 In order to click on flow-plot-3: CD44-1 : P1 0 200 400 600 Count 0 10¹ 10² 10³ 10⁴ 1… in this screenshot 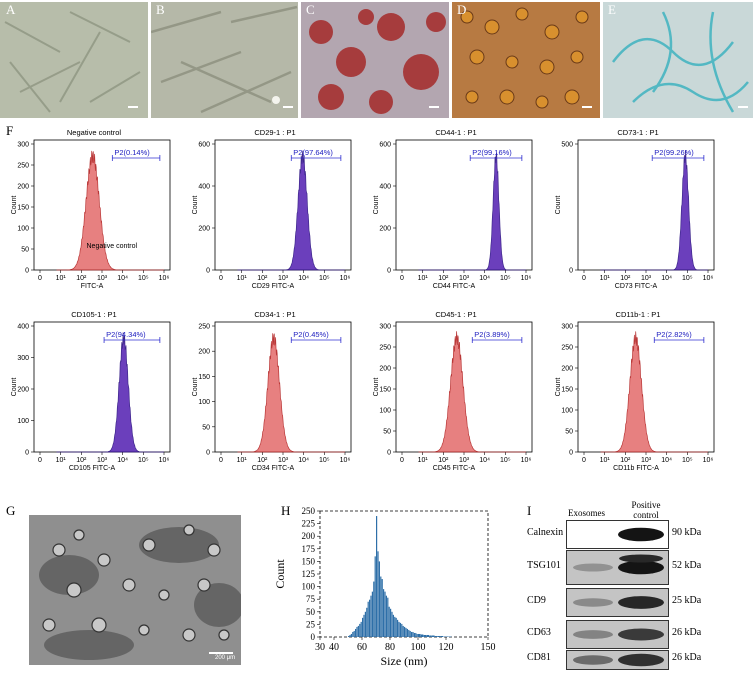, I will do `click(458, 209)`.